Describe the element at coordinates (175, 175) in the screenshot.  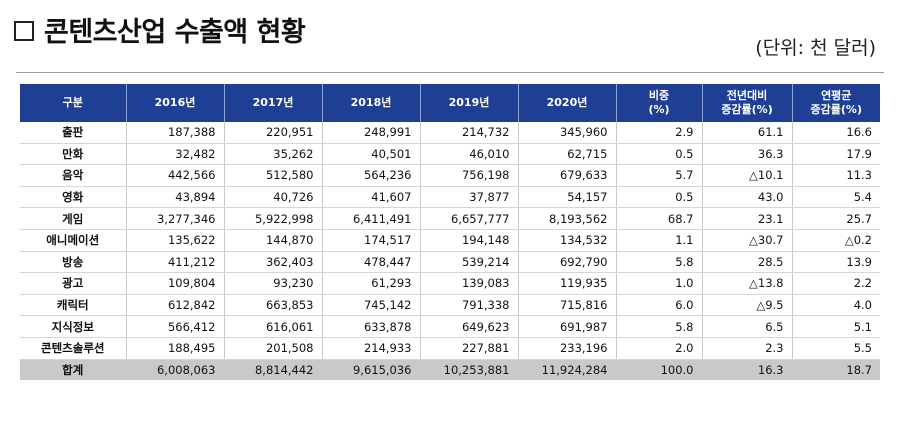
I see `value-cell: 442,566` at that location.